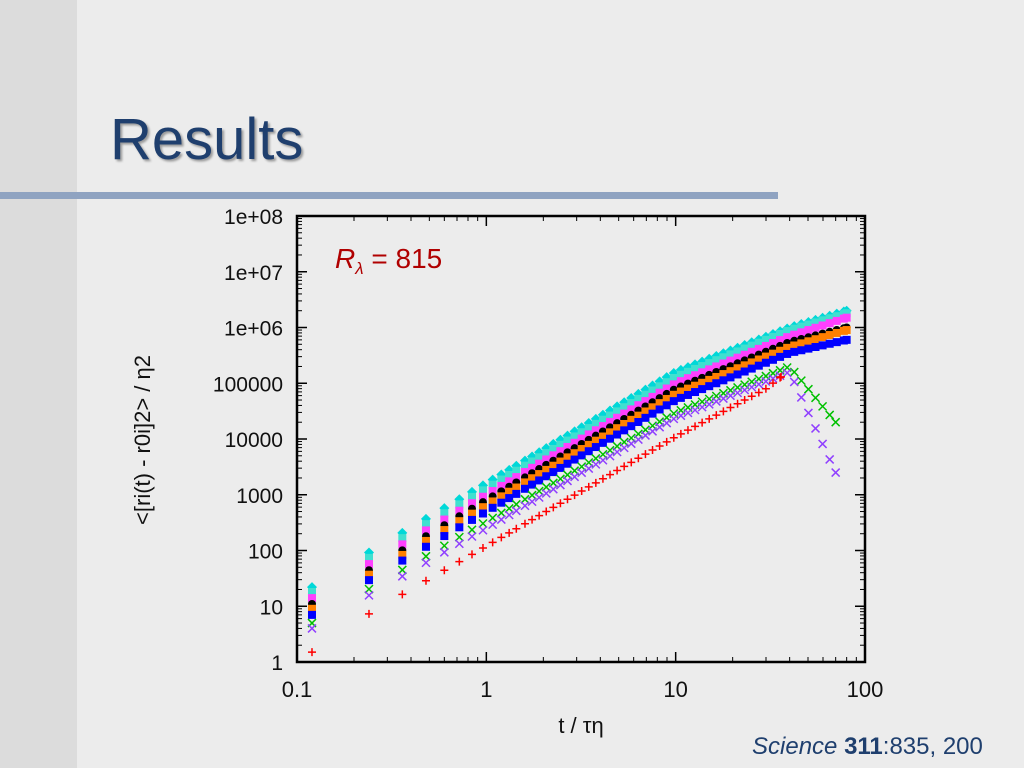 This screenshot has height=768, width=1024. What do you see at coordinates (389, 195) in the screenshot?
I see `title-divider` at bounding box center [389, 195].